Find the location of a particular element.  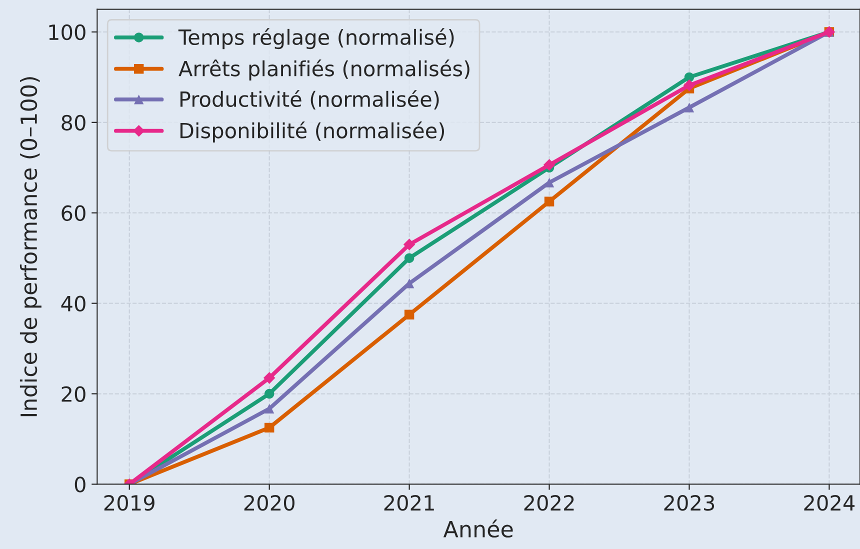

legend-label: Disponibilité (normalisée) is located at coordinates (312, 131).